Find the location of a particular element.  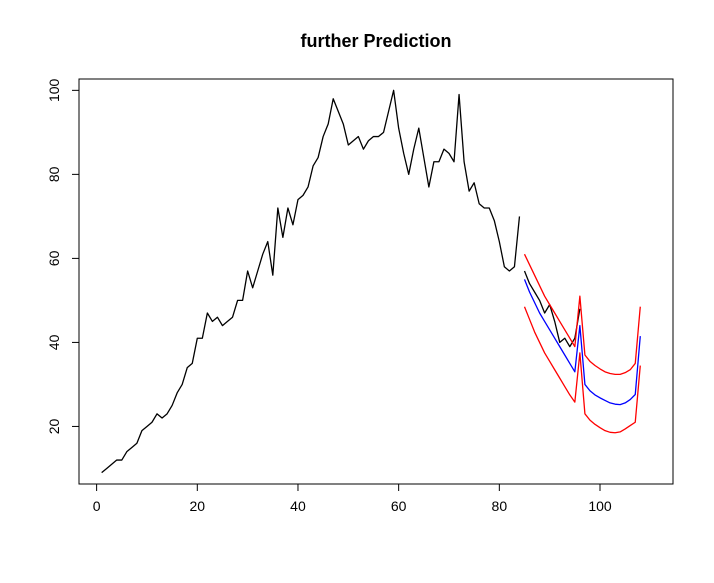

y-tick-label: 40 is located at coordinates (54, 342).